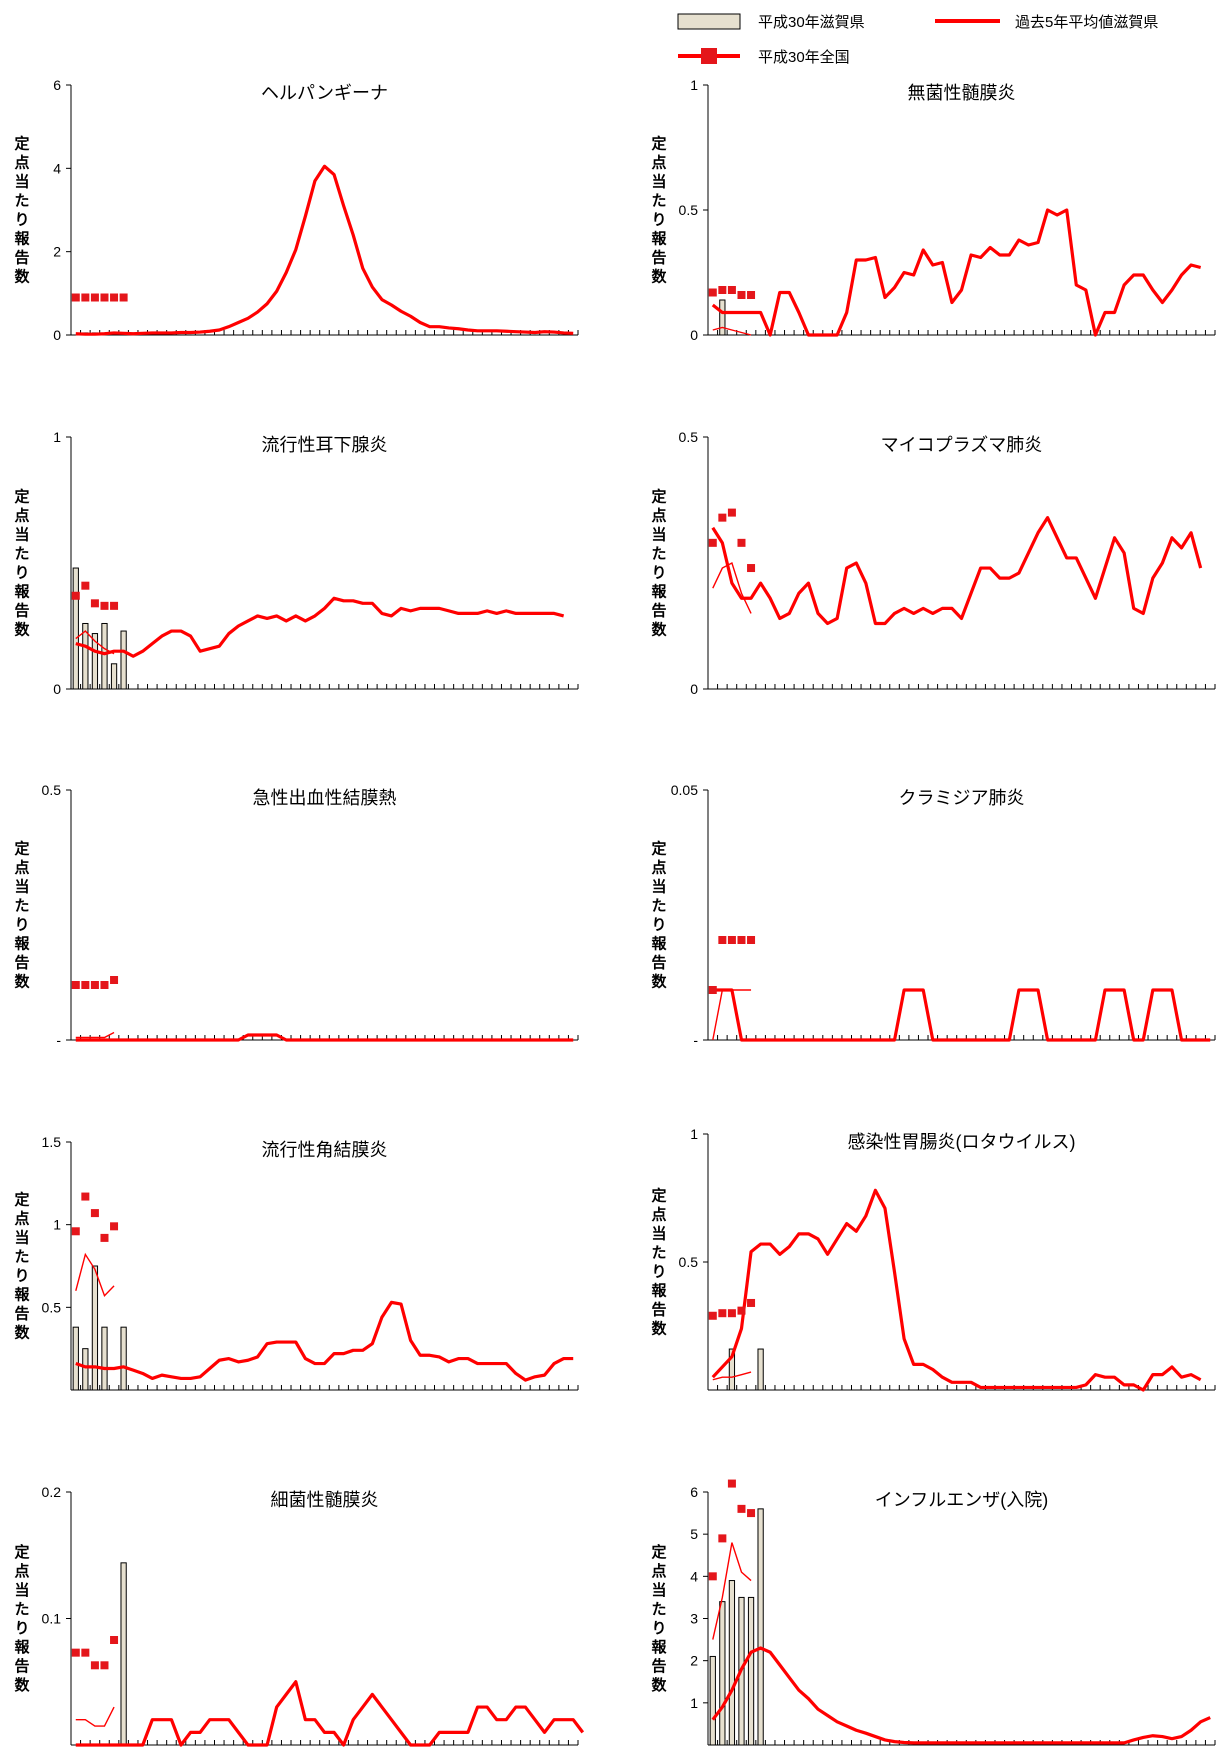 The width and height of the screenshot is (1218, 1747). What do you see at coordinates (52, 1142) in the screenshot?
I see `y-tick-label: 1.5` at bounding box center [52, 1142].